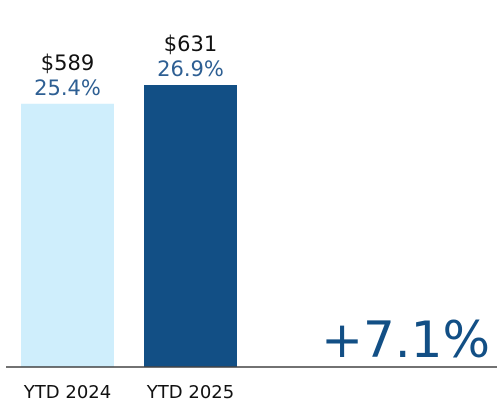 Image resolution: width=503 pixels, height=416 pixels. What do you see at coordinates (67, 392) in the screenshot?
I see `x-tick-label-1: YTD 2024` at bounding box center [67, 392].